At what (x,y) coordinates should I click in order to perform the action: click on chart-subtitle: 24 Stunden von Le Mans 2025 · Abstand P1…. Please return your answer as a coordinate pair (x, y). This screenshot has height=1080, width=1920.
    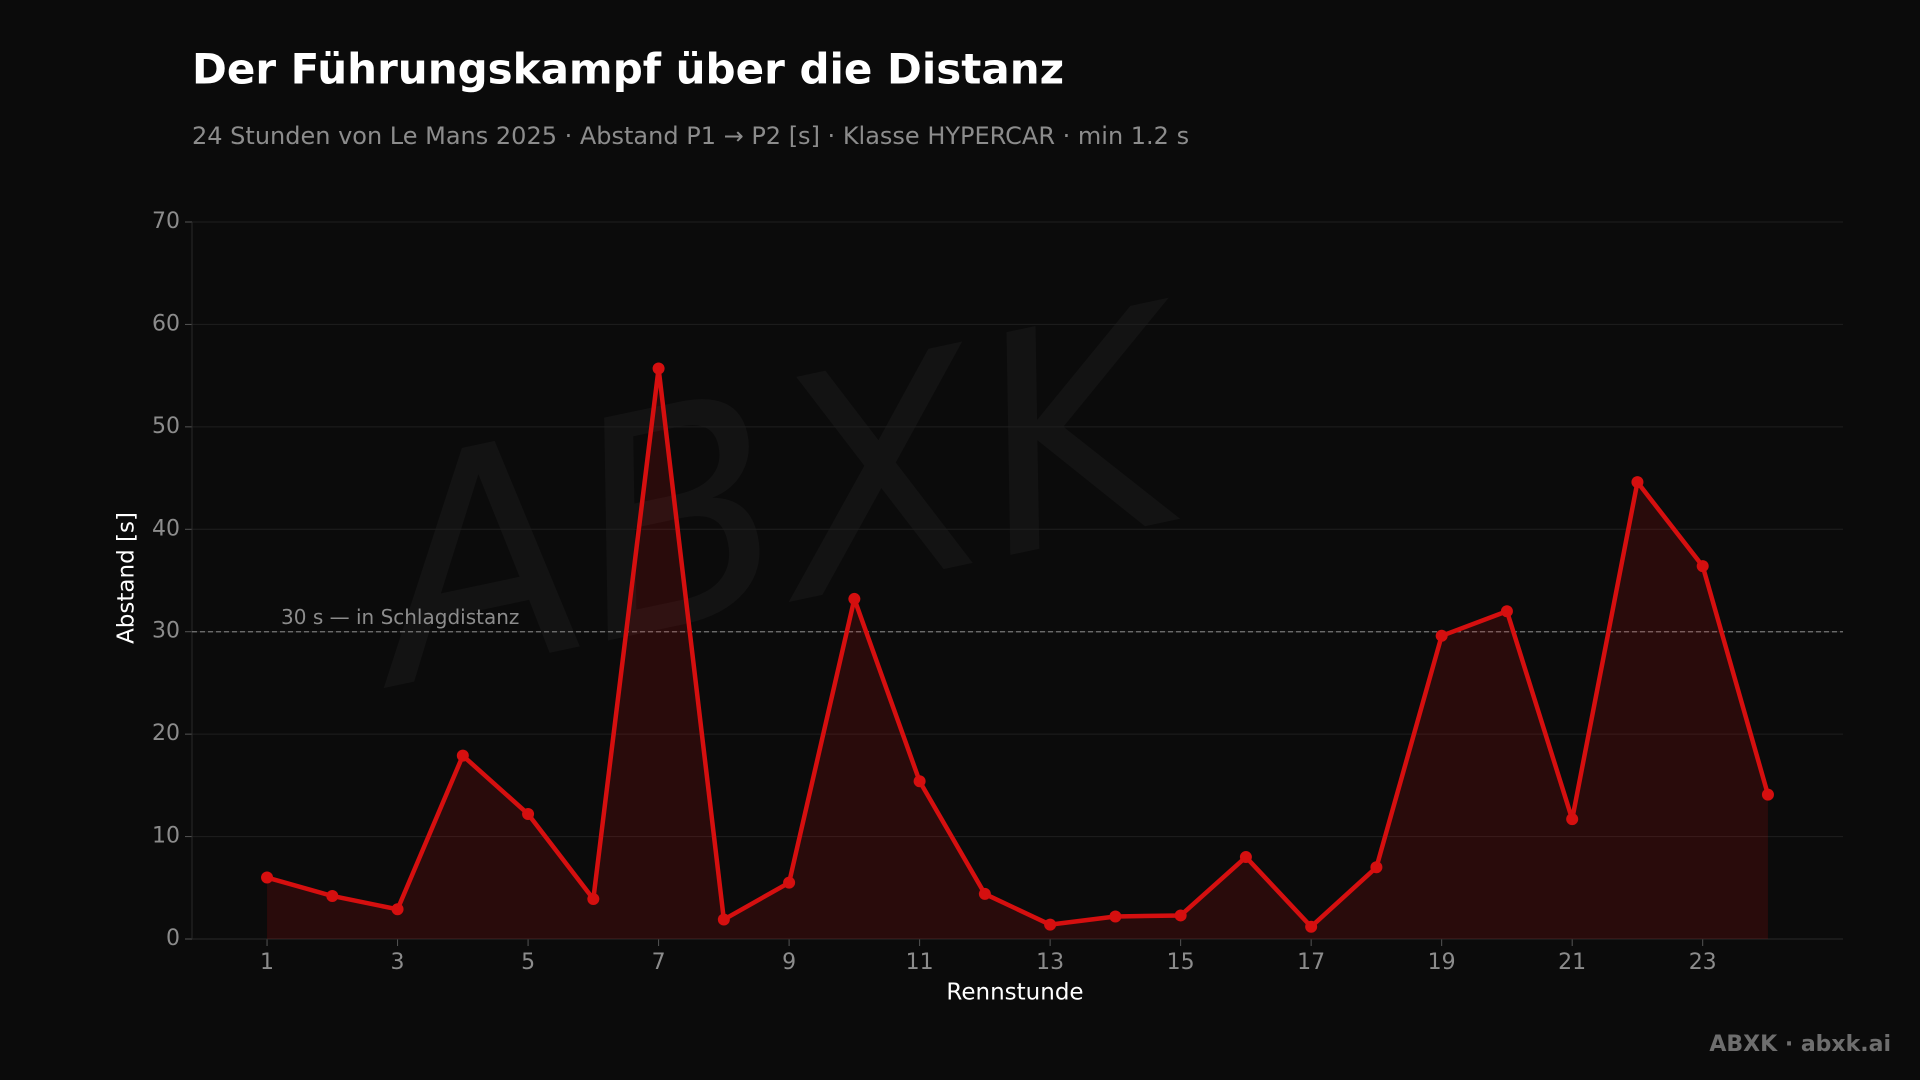
    Looking at the image, I should click on (690, 136).